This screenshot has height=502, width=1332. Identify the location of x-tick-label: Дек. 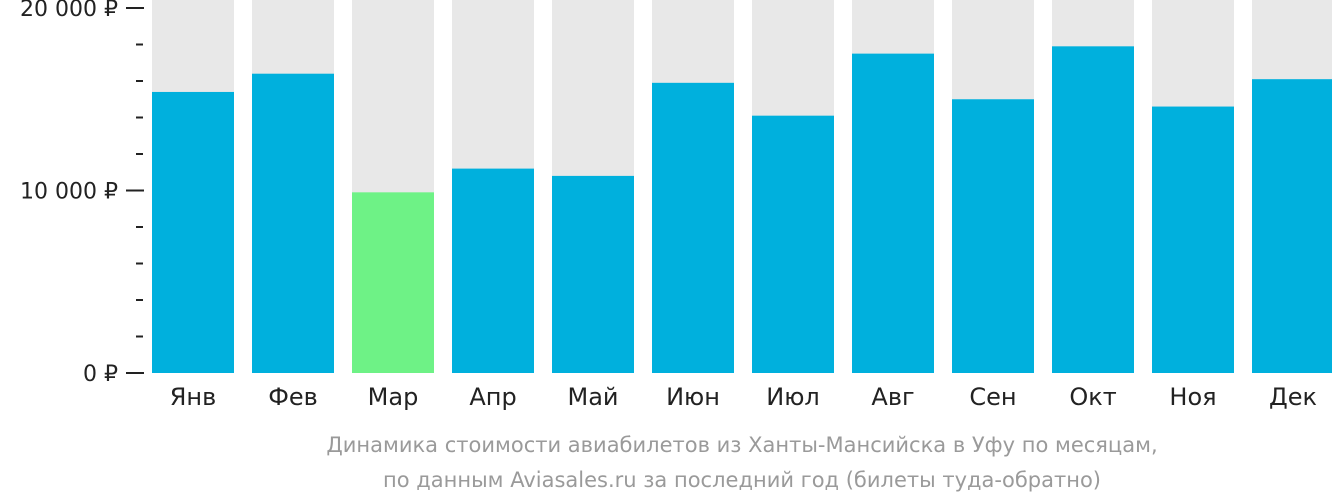
(1293, 397).